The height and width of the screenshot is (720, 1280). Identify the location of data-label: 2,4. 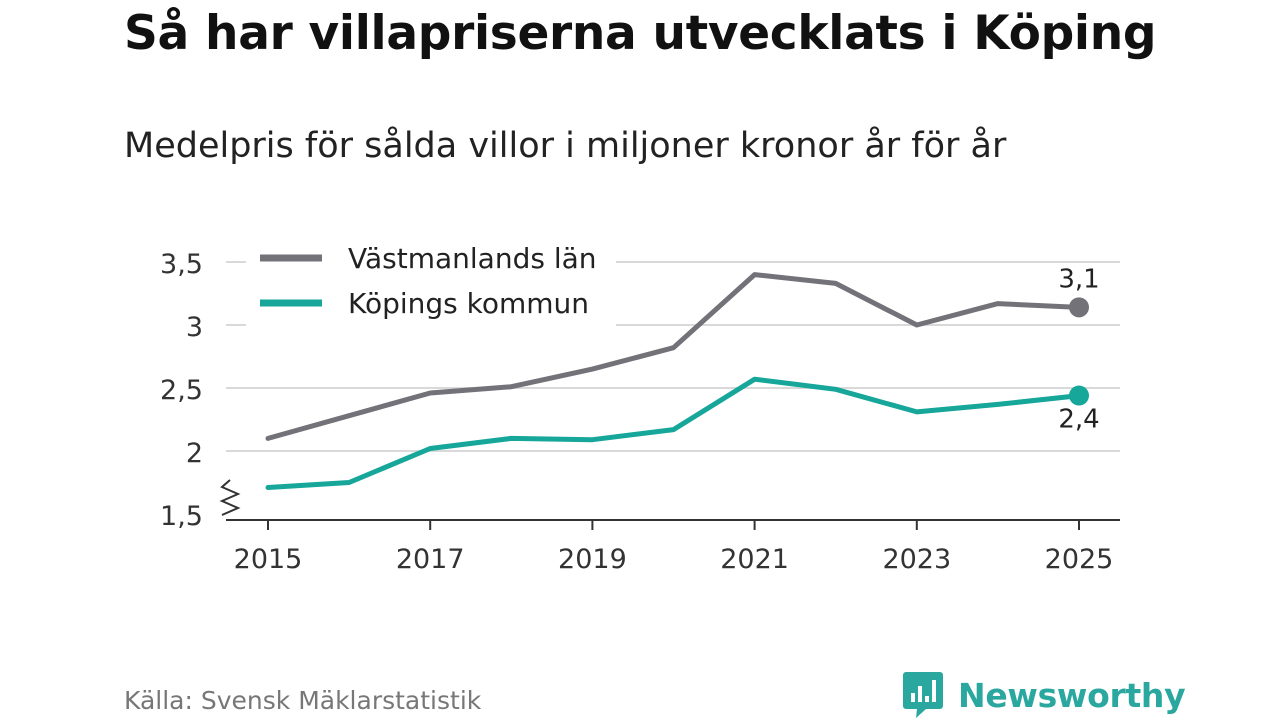
(1078, 420).